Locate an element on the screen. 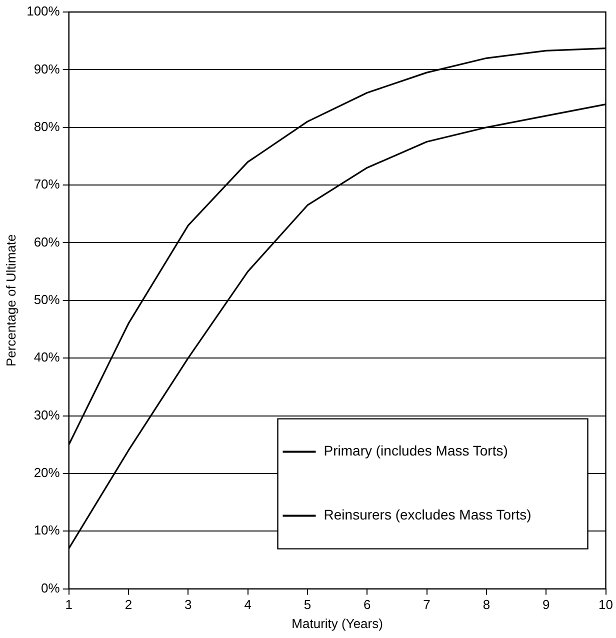 This screenshot has height=638, width=616. x-tick-label: 4 is located at coordinates (248, 604).